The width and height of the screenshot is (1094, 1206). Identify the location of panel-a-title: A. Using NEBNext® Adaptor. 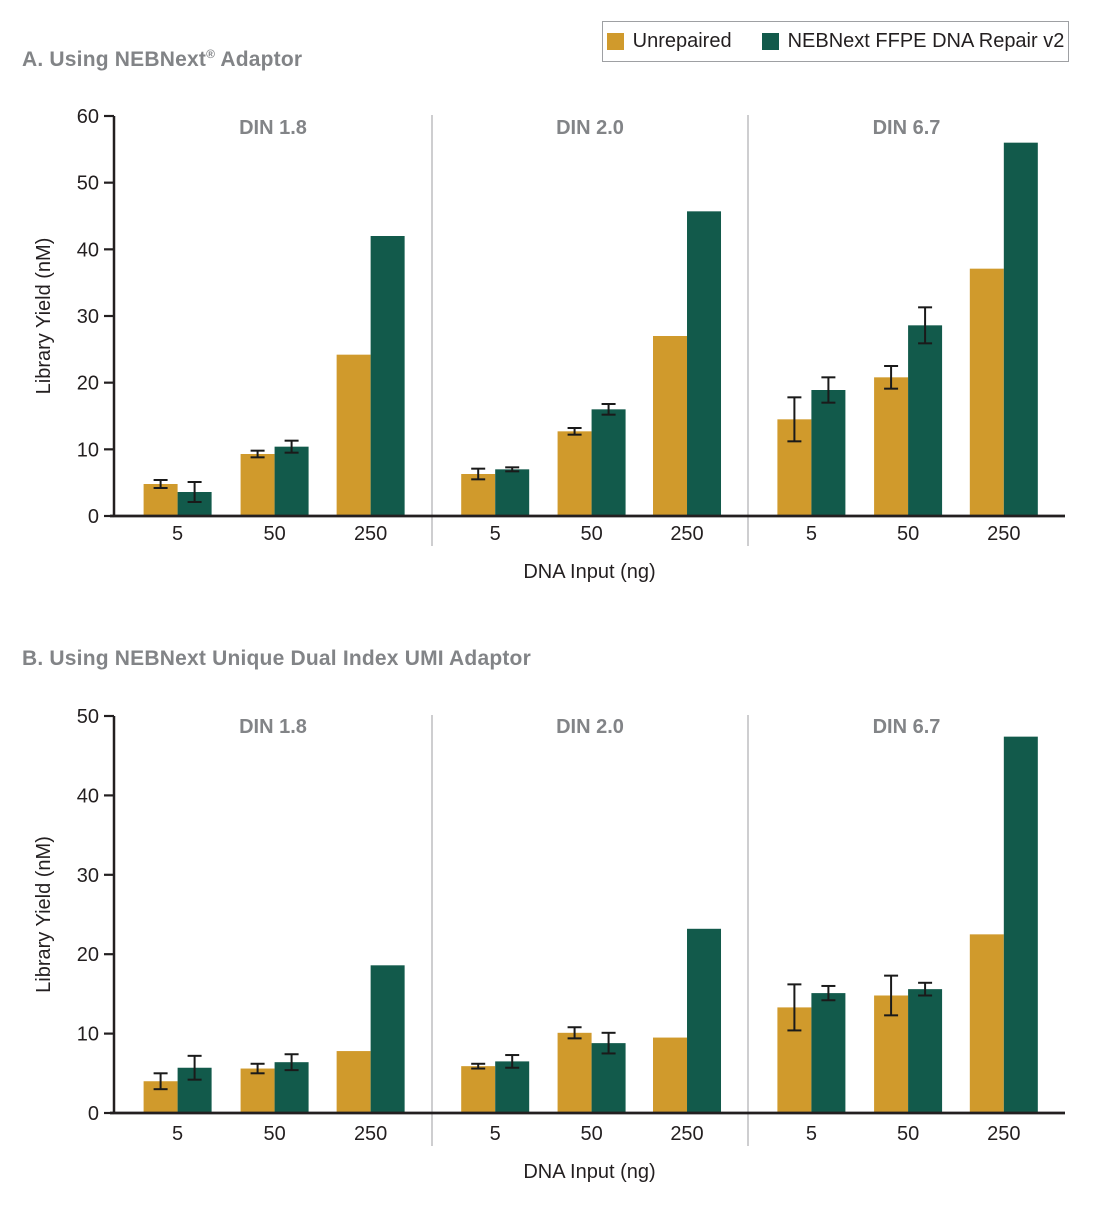
(162, 59).